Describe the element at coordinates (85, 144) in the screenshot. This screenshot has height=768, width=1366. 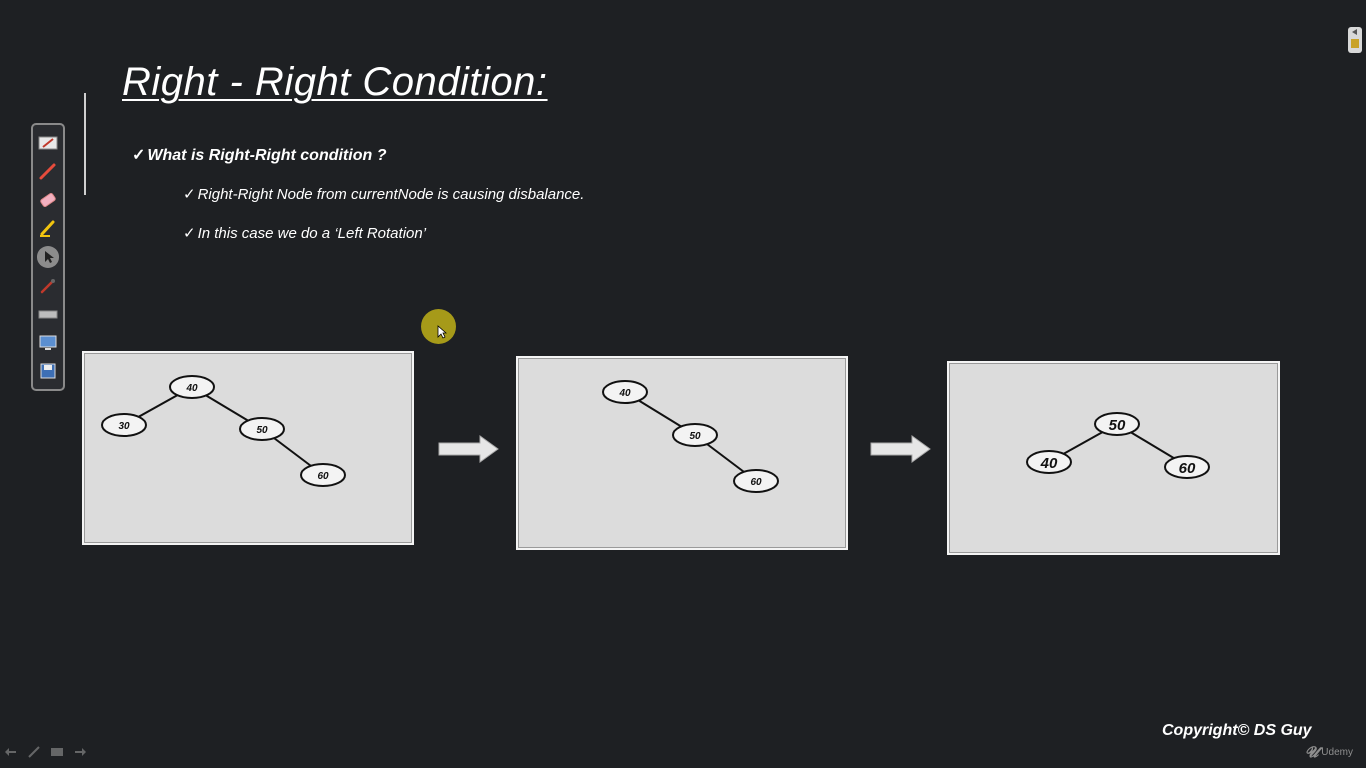
I see `title-divider` at that location.